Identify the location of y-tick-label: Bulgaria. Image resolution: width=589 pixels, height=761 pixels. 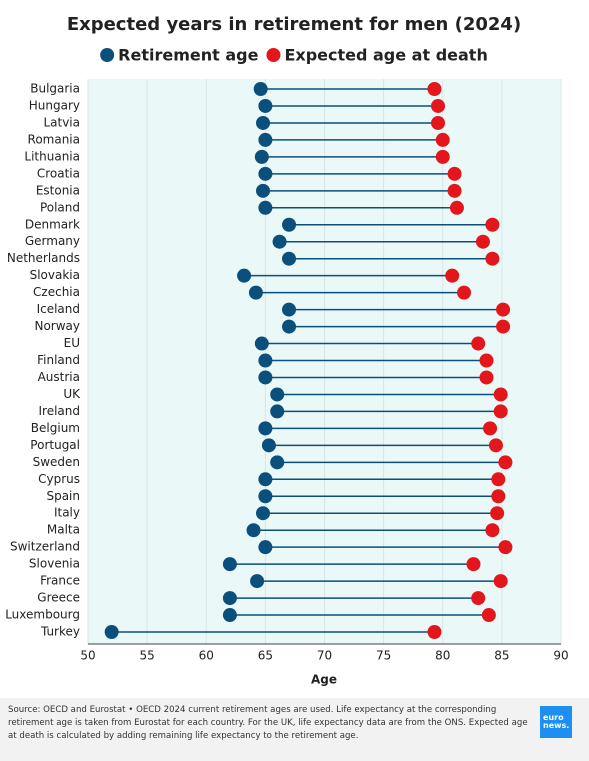
(55, 89).